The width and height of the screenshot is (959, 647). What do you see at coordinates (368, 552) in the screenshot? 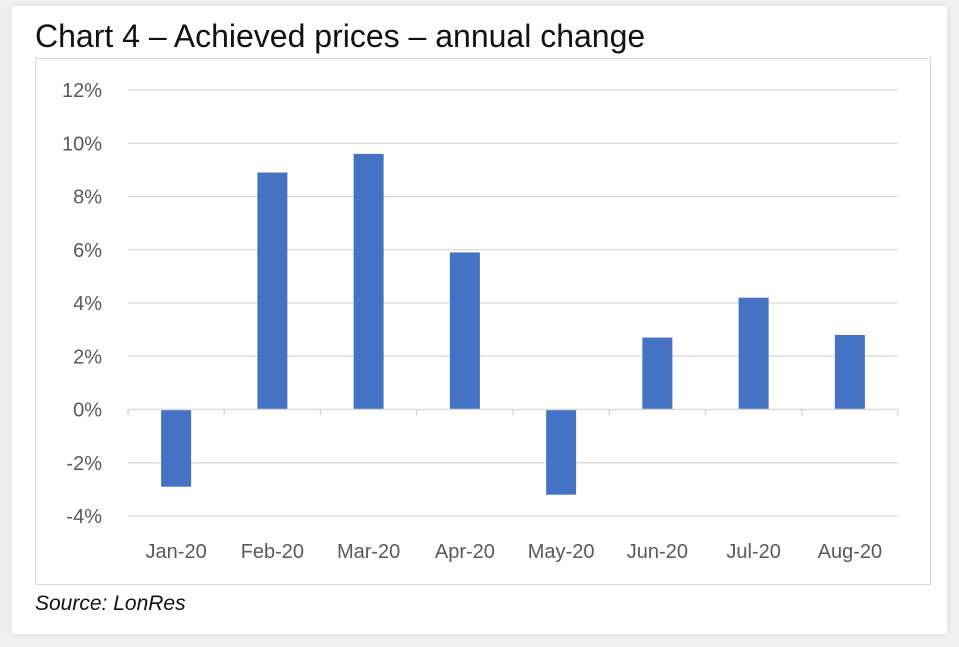
I see `x-tick-label: Mar-20` at bounding box center [368, 552].